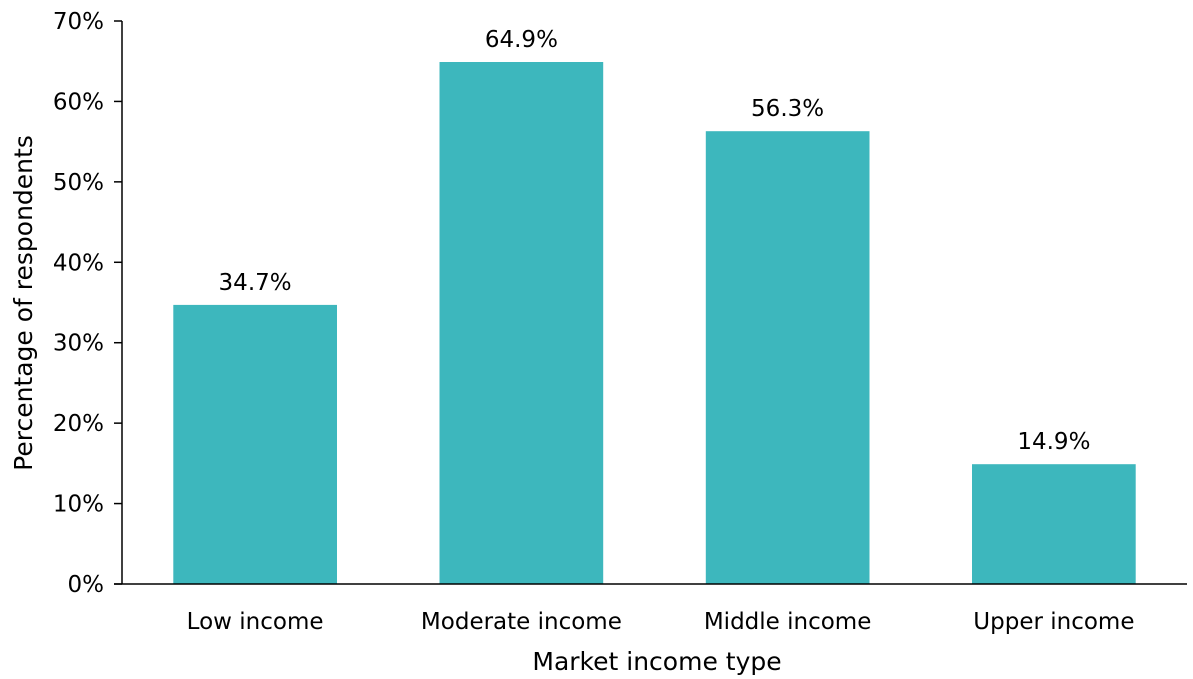 The image size is (1193, 679). What do you see at coordinates (78, 344) in the screenshot?
I see `y-tick-label-3: 30%` at bounding box center [78, 344].